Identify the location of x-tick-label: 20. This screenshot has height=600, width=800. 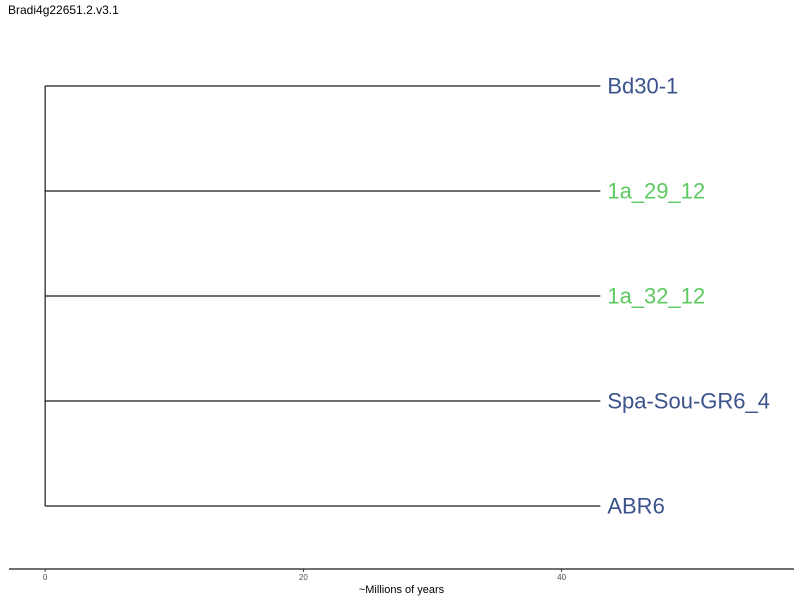
(303, 577).